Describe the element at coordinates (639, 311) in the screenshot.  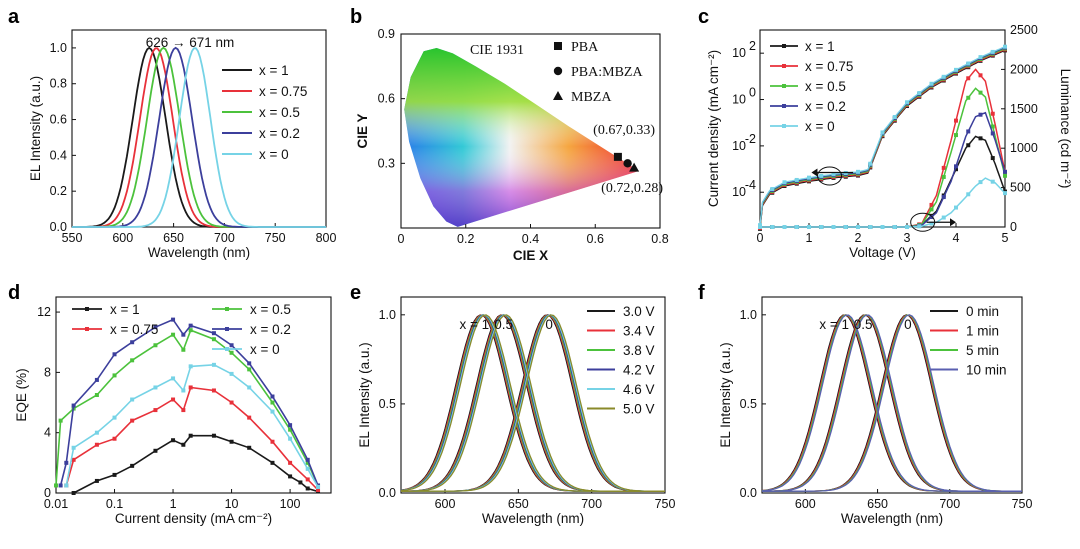
I see `legend-label-0: 3.0 V` at that location.